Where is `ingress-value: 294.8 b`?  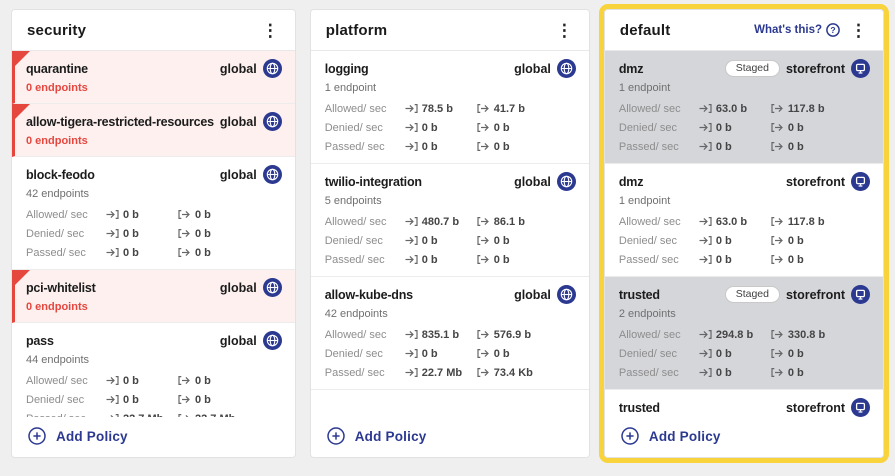
ingress-value: 294.8 b is located at coordinates (734, 334).